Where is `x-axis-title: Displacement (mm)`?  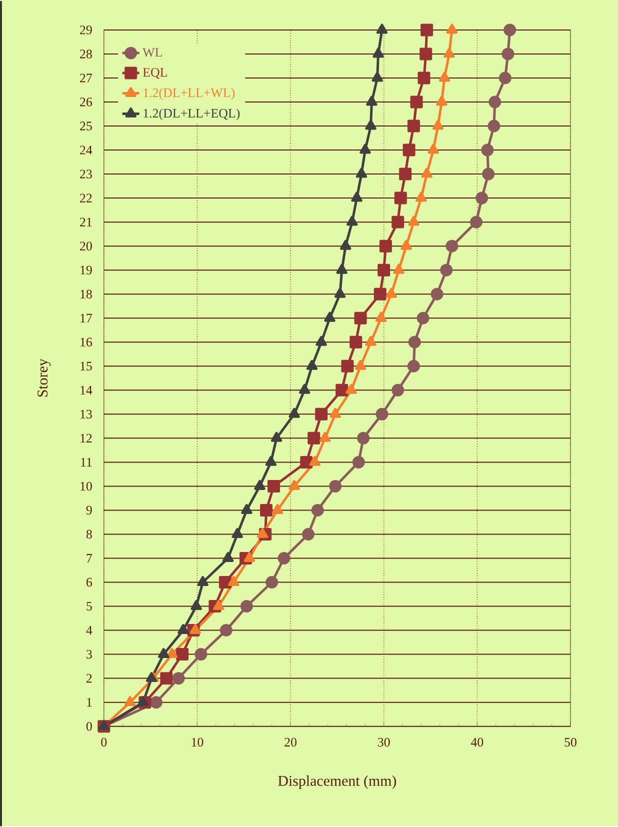
x-axis-title: Displacement (mm) is located at coordinates (337, 782).